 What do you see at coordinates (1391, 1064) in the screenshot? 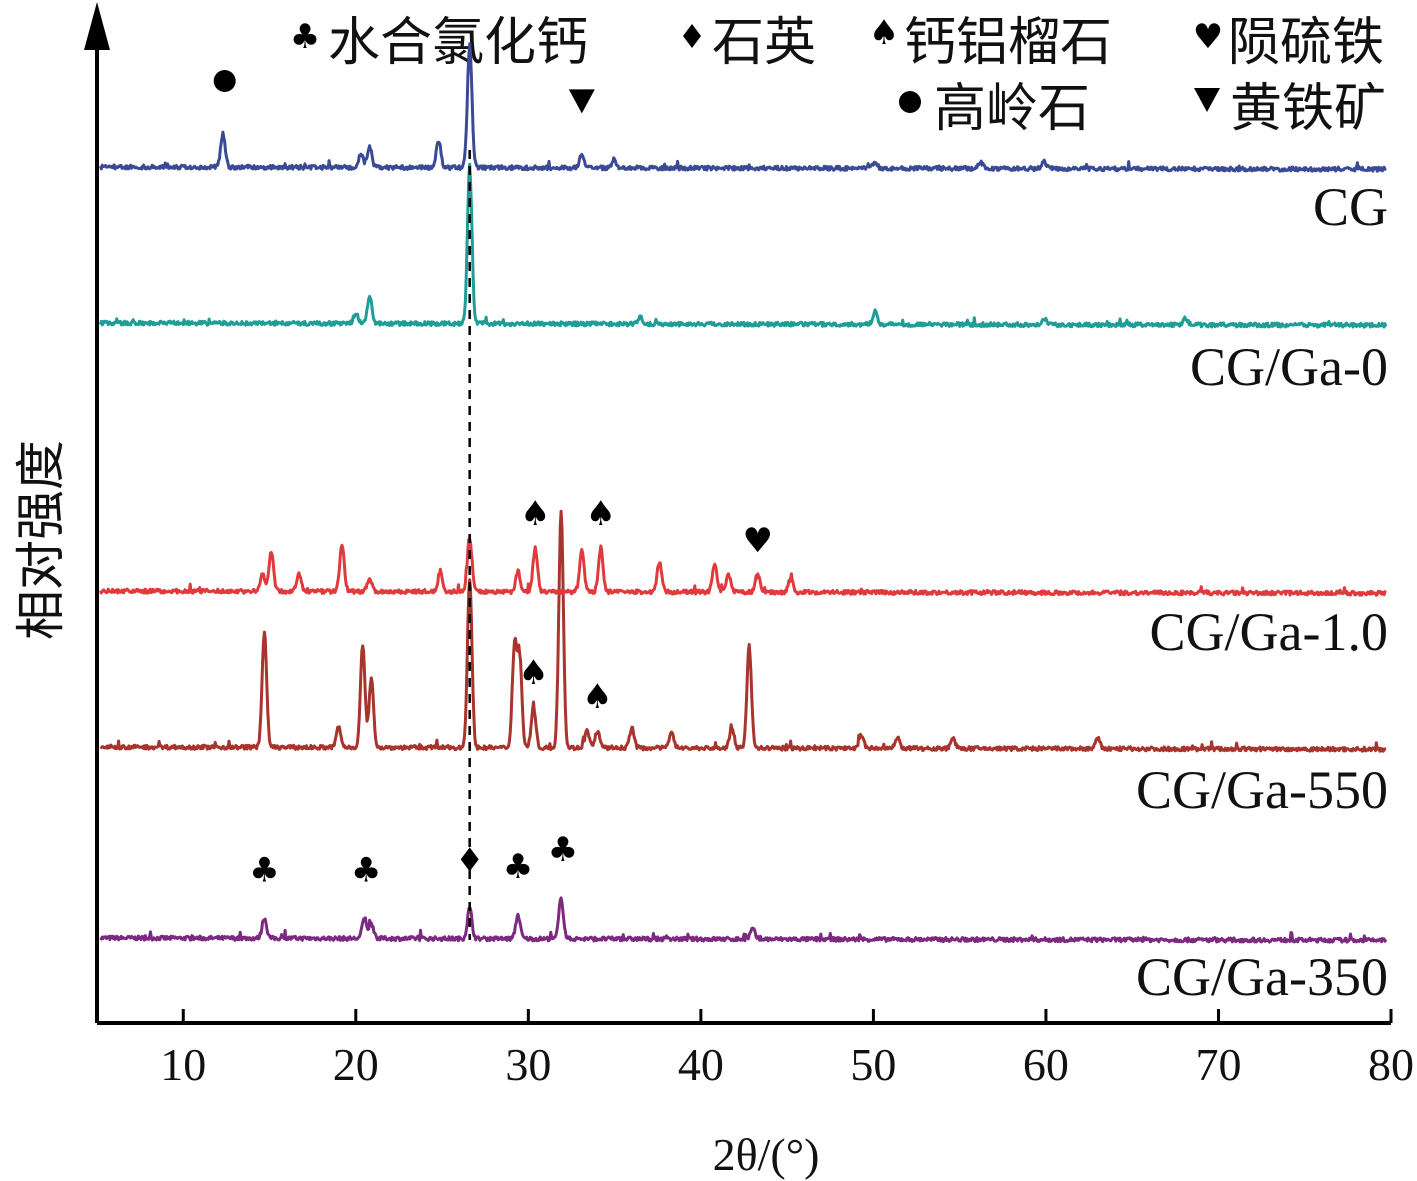
I see `x-tick-label: 80` at bounding box center [1391, 1064].